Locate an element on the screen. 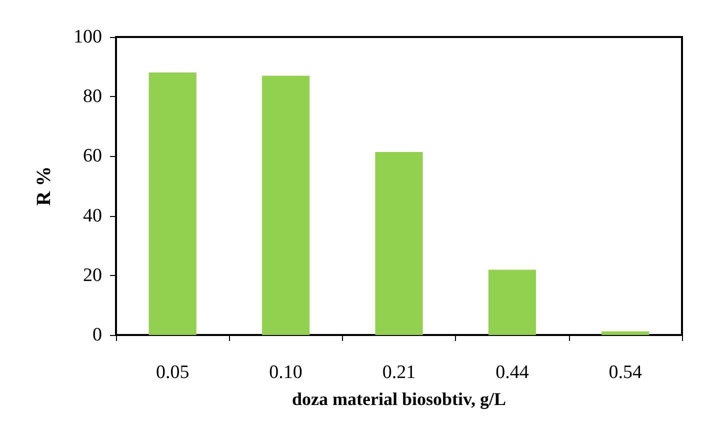 The width and height of the screenshot is (705, 421). y-tick-label: 100 is located at coordinates (88, 37).